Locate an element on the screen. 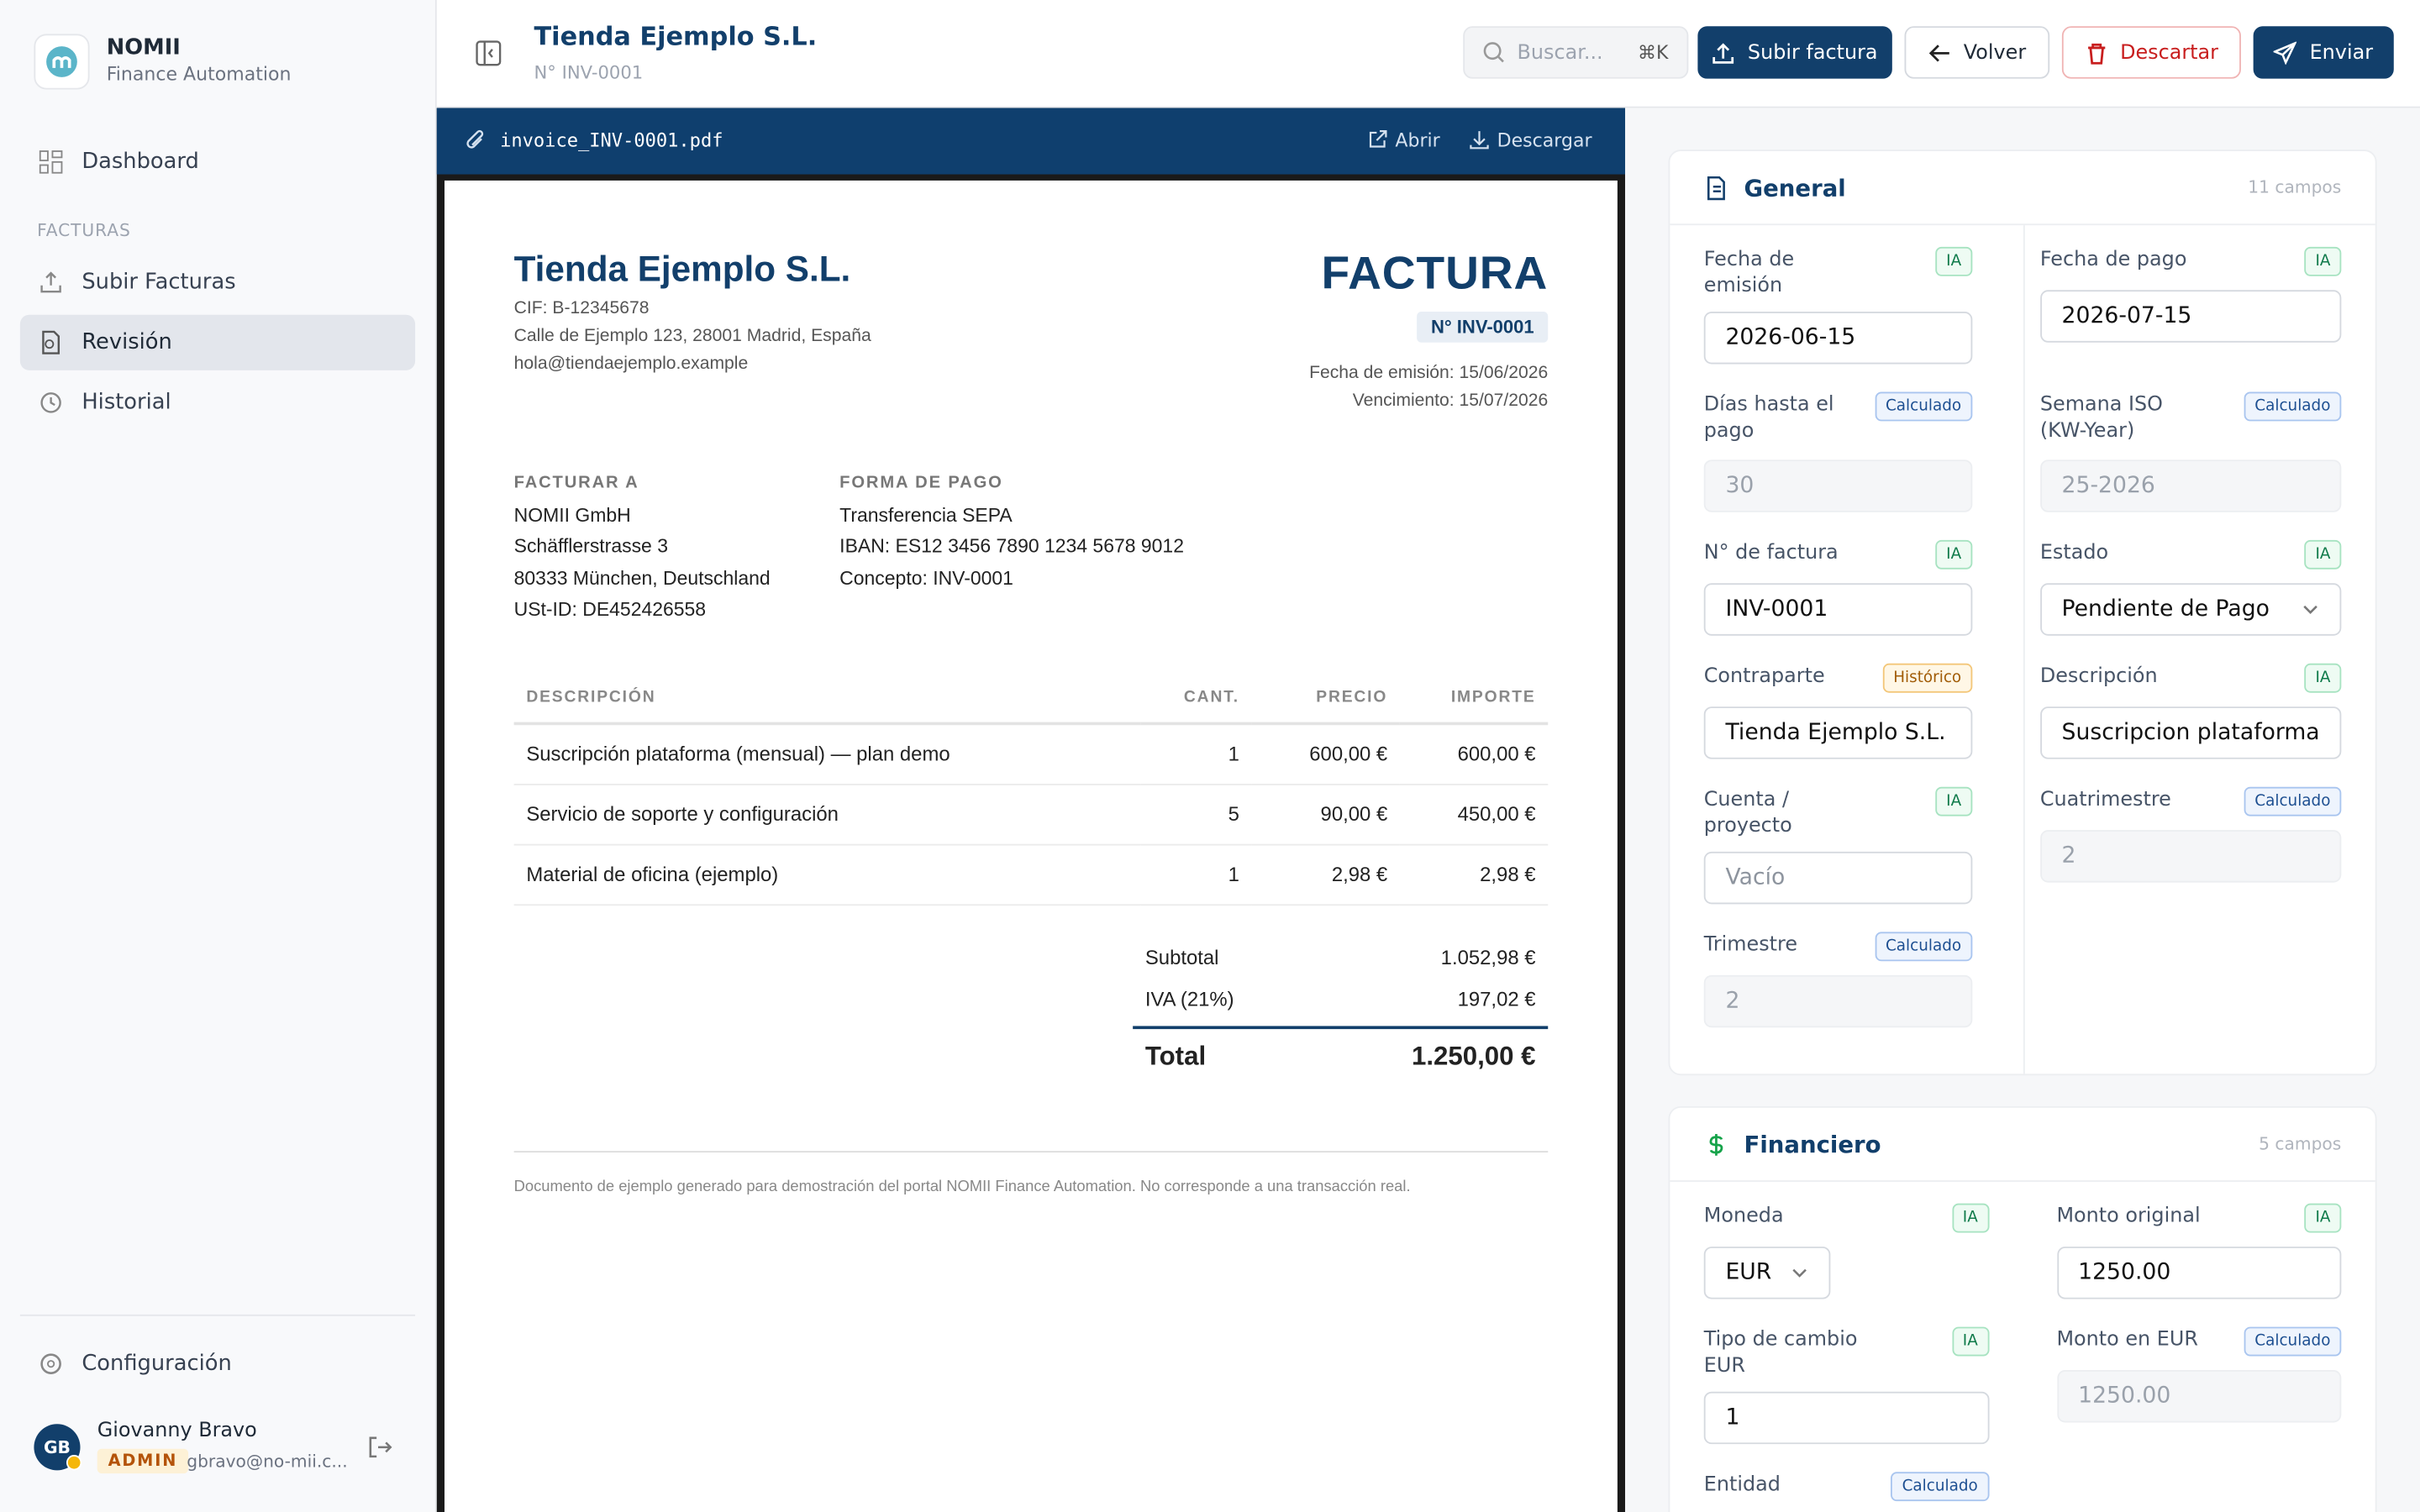  grand-total: Total 1.250,00 € is located at coordinates (1341, 1055).